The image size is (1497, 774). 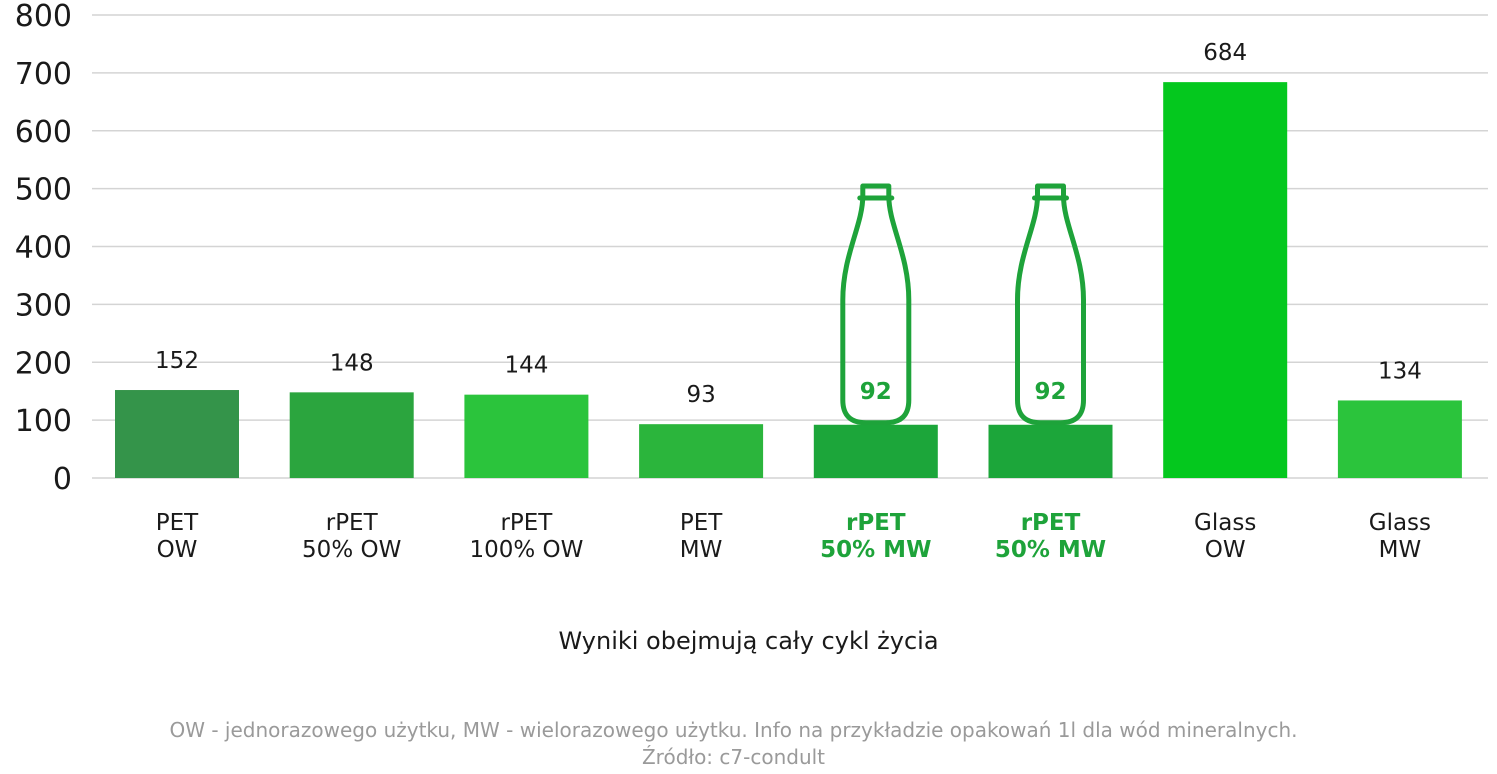 I want to click on y-tick-label: 100, so click(x=43, y=421).